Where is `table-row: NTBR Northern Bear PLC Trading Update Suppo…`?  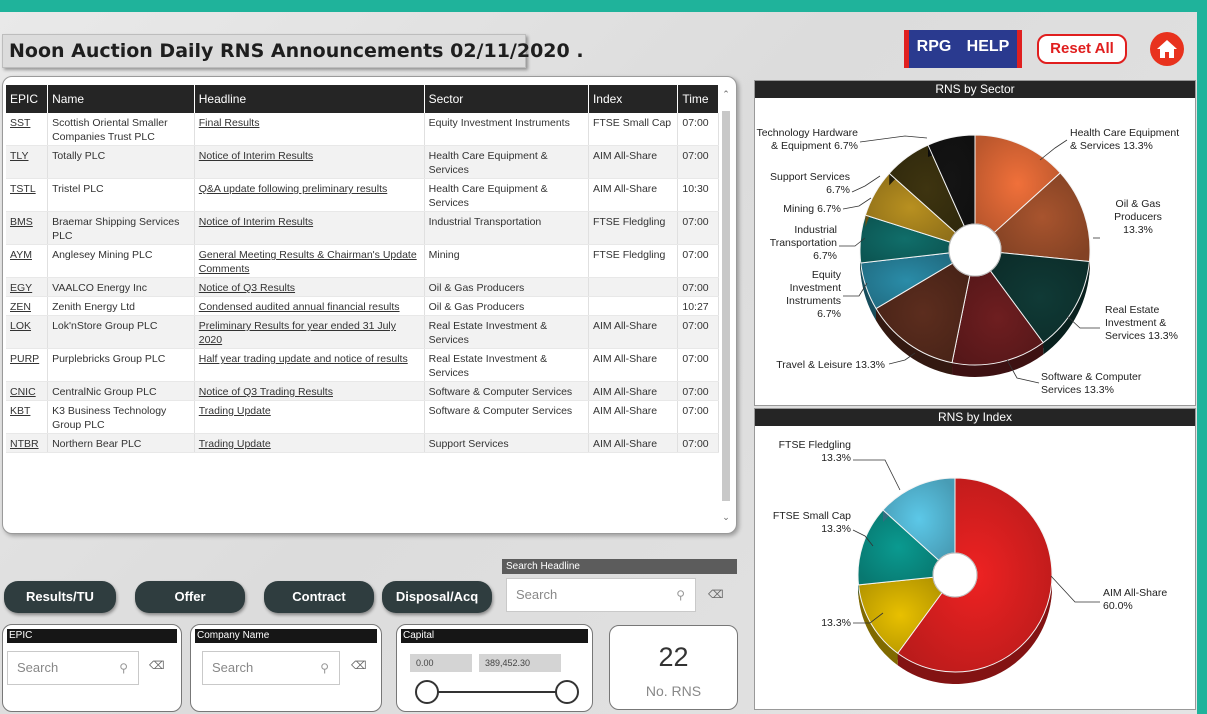 table-row: NTBR Northern Bear PLC Trading Update Suppo… is located at coordinates (362, 443).